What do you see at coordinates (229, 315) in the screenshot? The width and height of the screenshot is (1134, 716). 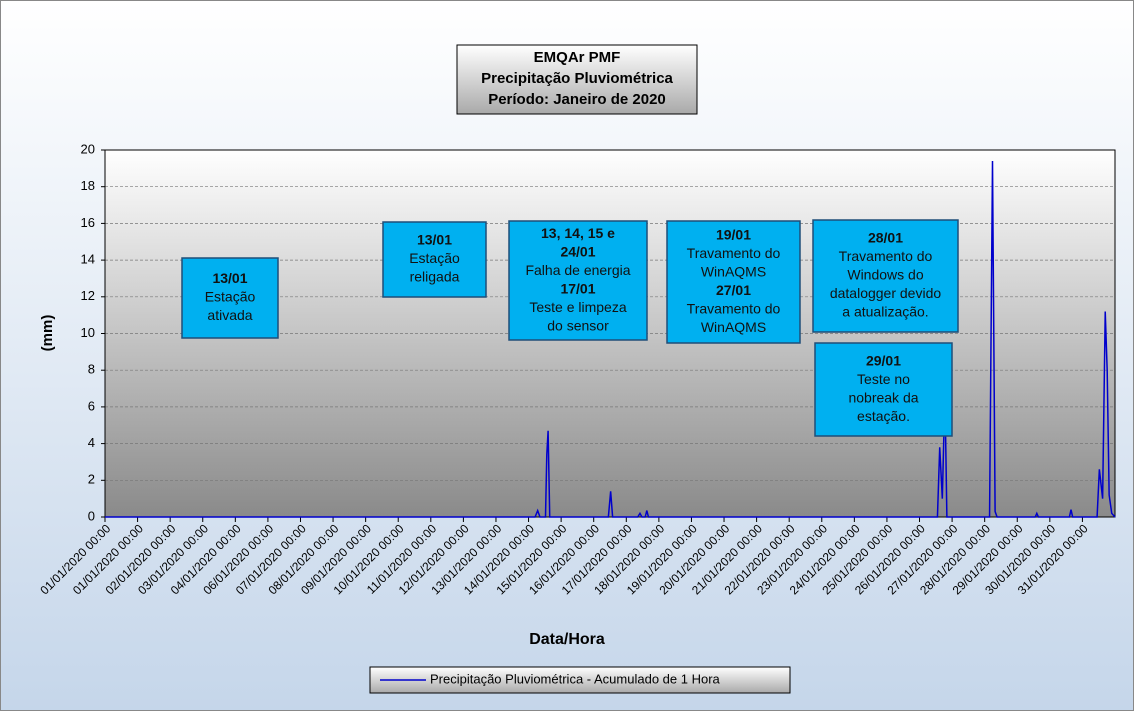 I see `annotation-text: ativada` at bounding box center [229, 315].